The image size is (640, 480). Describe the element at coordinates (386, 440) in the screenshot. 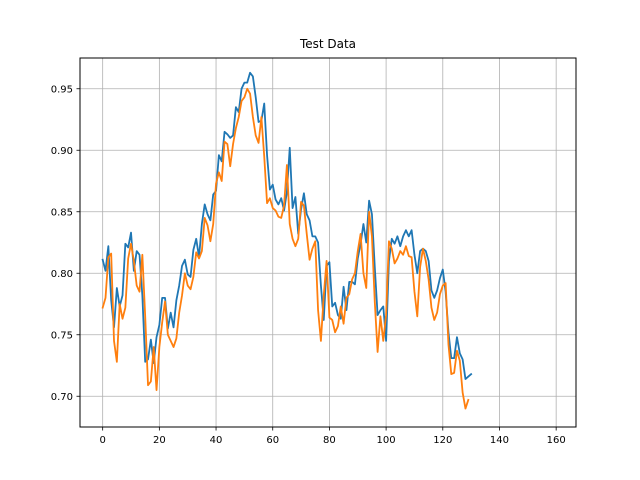

I see `x-tick-label: 100` at that location.